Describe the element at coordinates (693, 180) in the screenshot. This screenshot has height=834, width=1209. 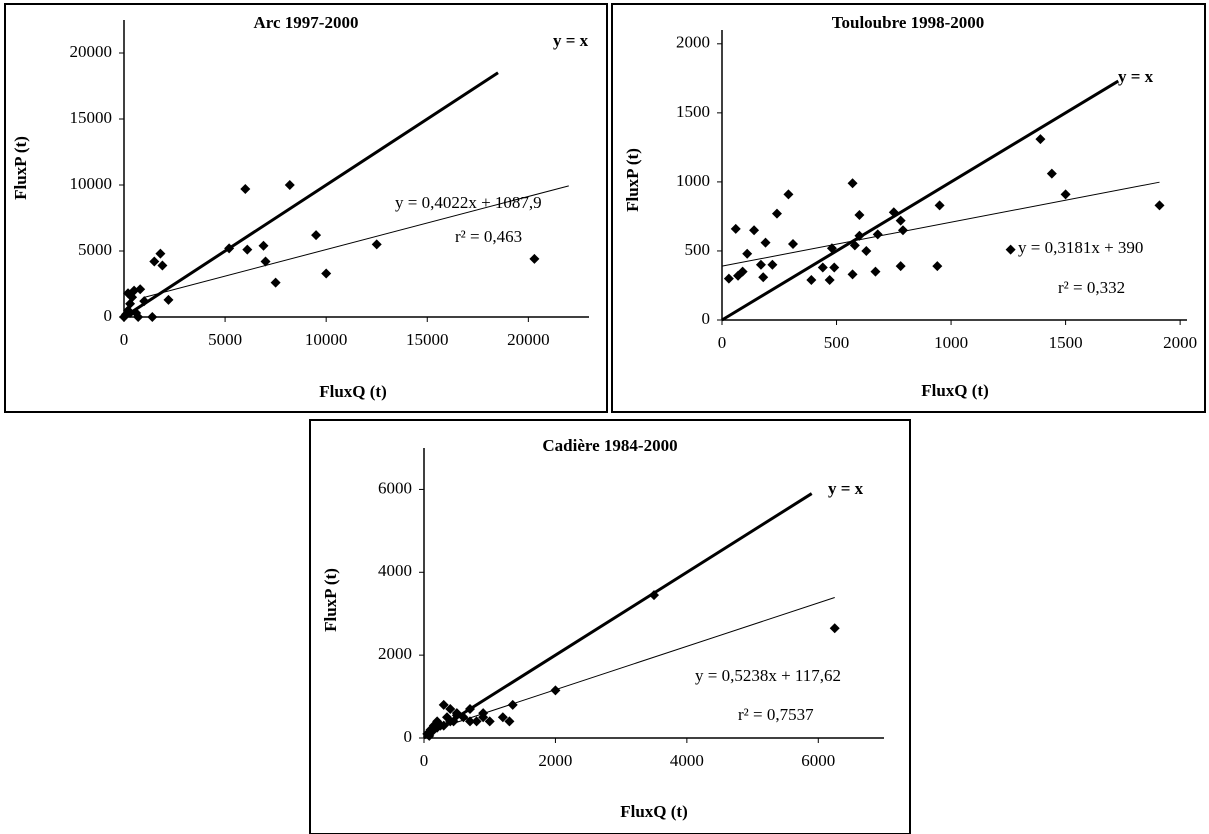
I see `y-tick-label: 1000` at that location.